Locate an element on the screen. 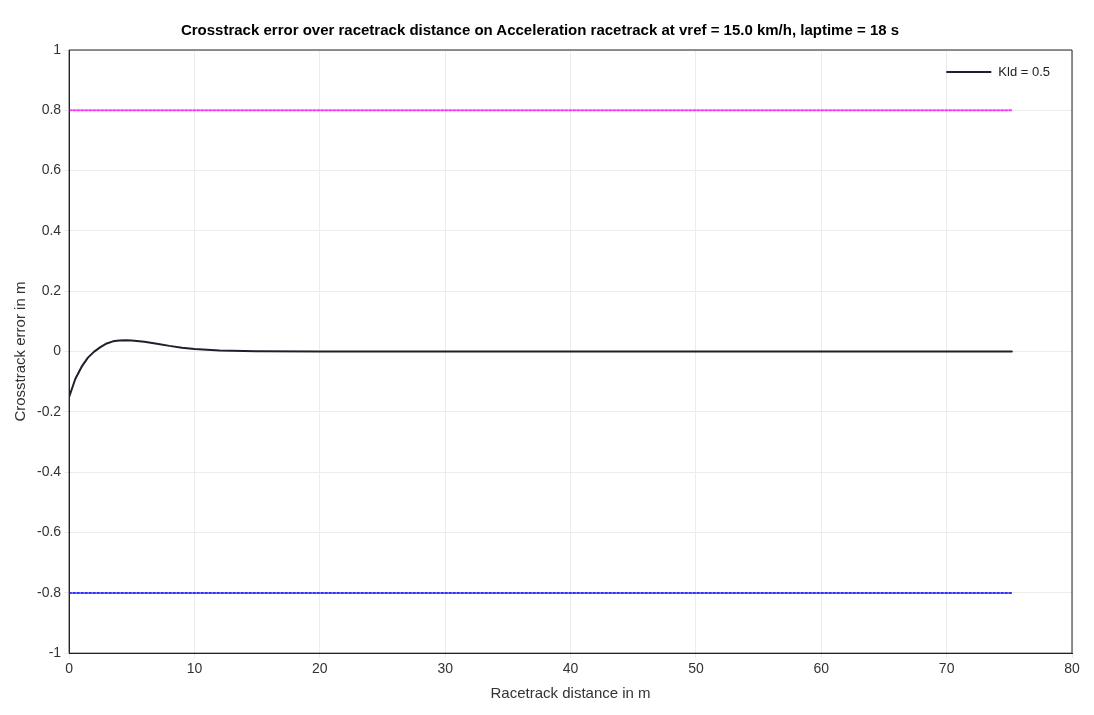 Image resolution: width=1094 pixels, height=715 pixels. x-tick-label: 60 is located at coordinates (821, 668).